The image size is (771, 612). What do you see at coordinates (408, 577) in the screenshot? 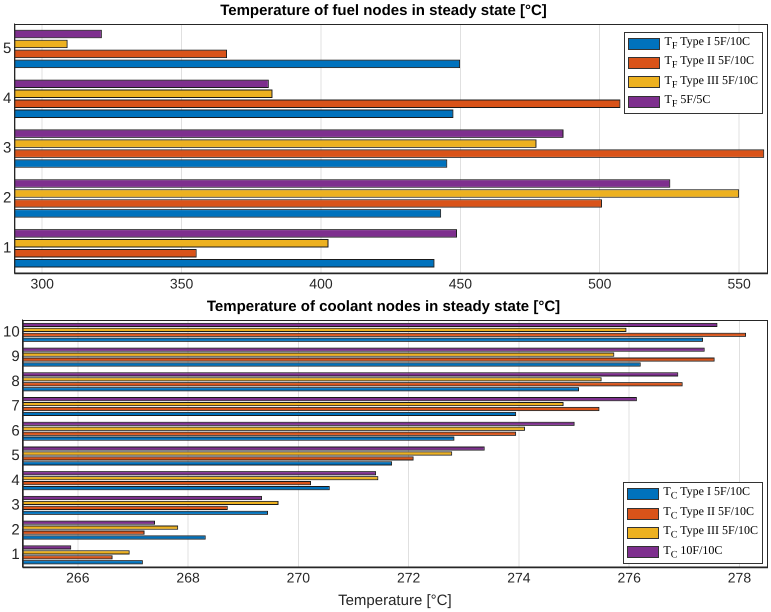
I see `x-tick-label: 272` at bounding box center [408, 577].